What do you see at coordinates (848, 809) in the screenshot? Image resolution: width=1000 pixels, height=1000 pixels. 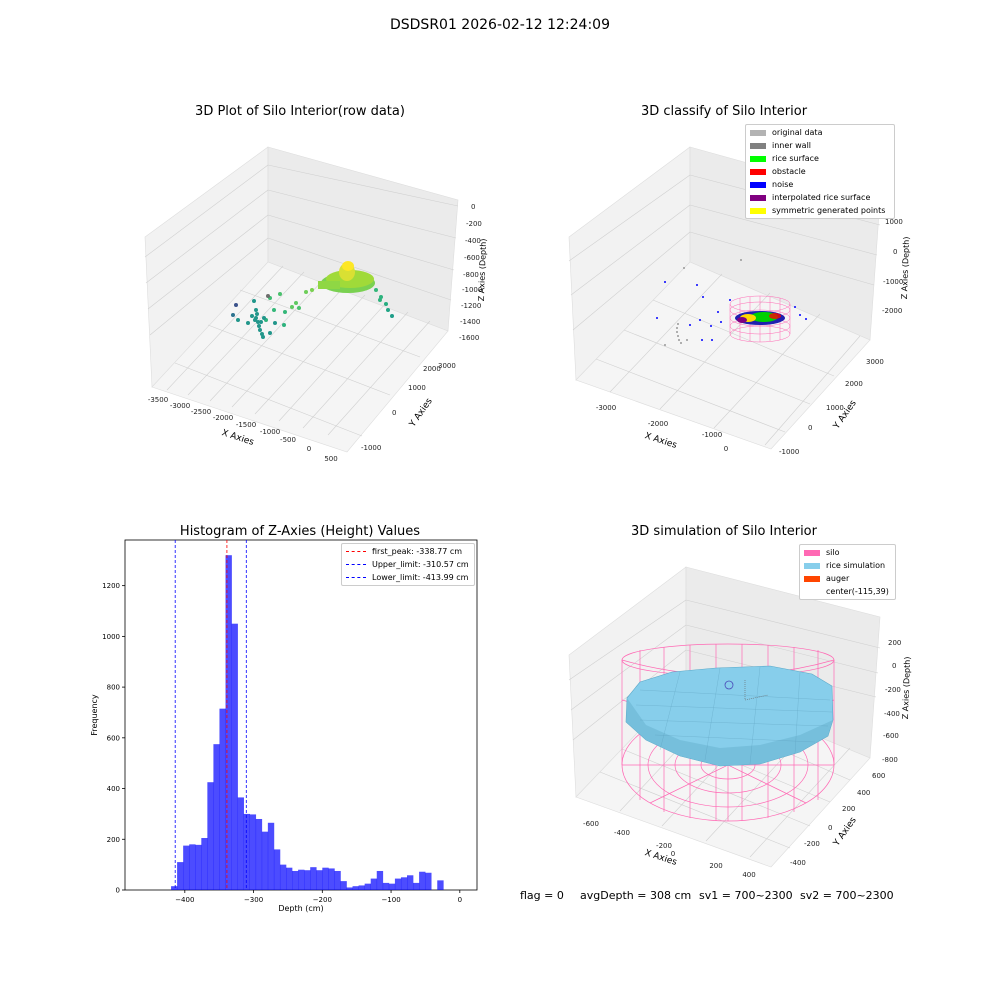 I see `svg-text: 200` at bounding box center [848, 809].